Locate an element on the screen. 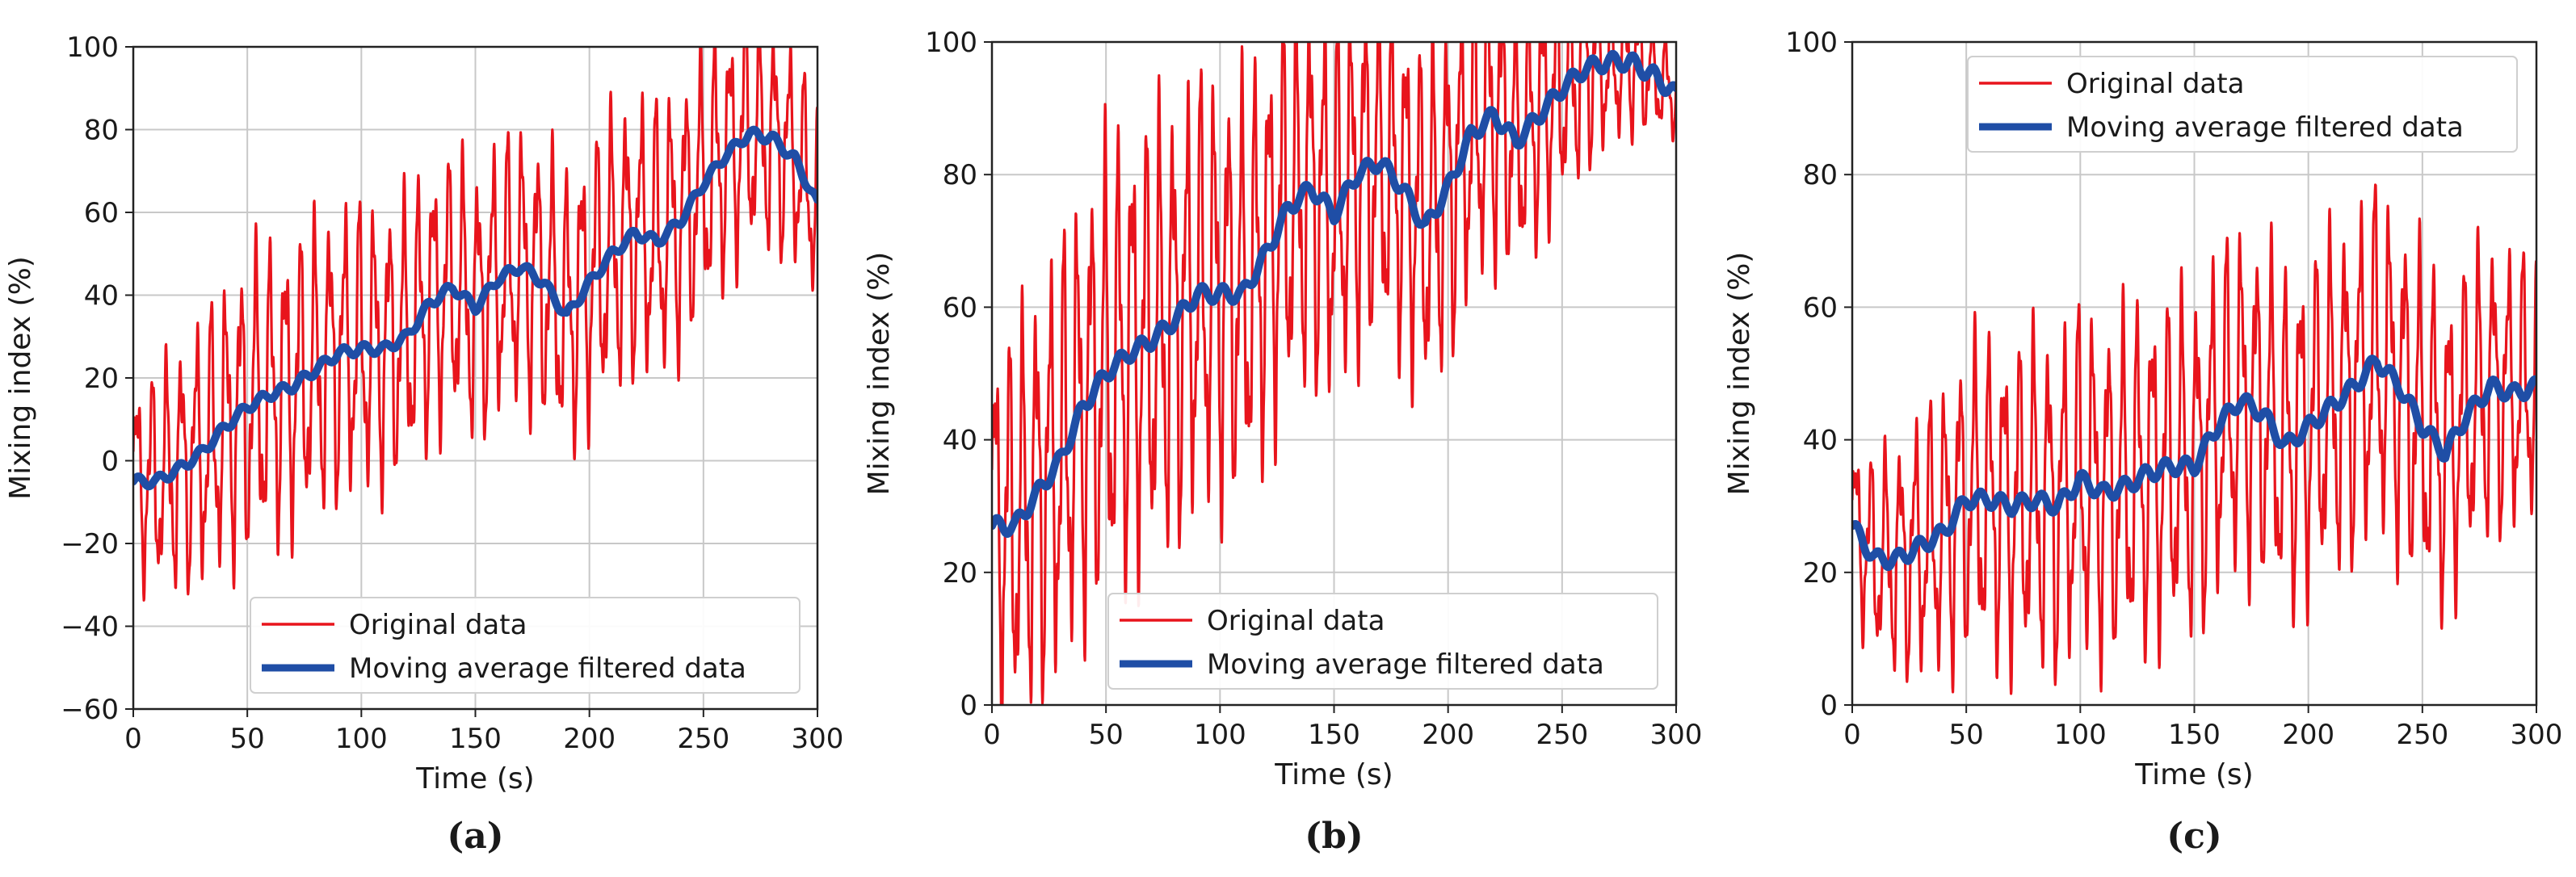  panel-label: (b) is located at coordinates (1334, 836).